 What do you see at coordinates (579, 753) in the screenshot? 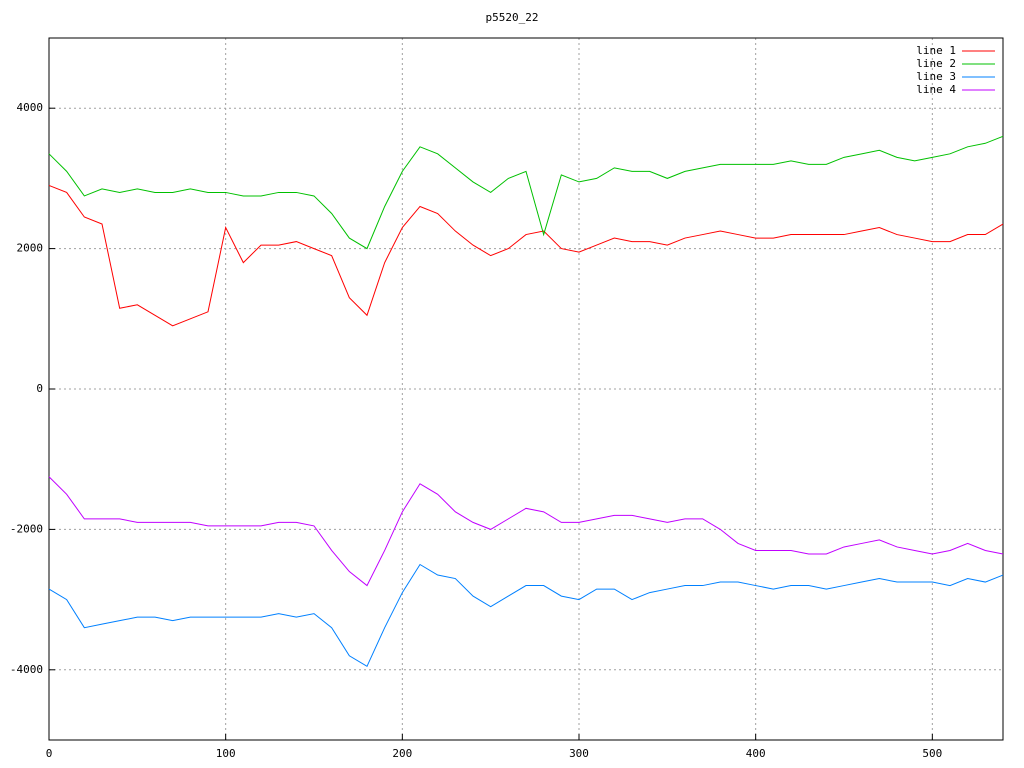
I see `x-tick-label: 300` at bounding box center [579, 753].